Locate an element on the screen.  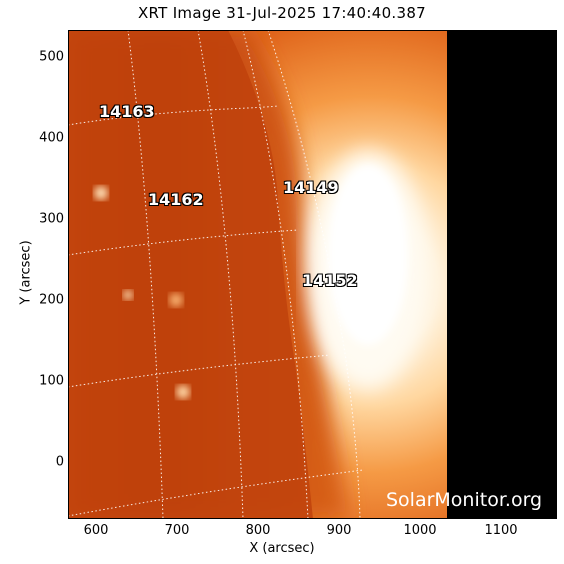
y-tick: 400 is located at coordinates (51, 138).